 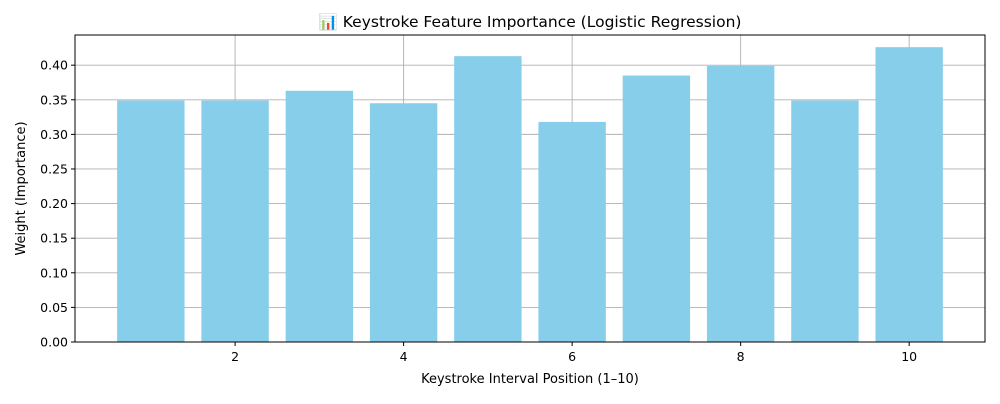 What do you see at coordinates (530, 379) in the screenshot?
I see `x-axis-label: Keystroke Interval Position (1–10)` at bounding box center [530, 379].